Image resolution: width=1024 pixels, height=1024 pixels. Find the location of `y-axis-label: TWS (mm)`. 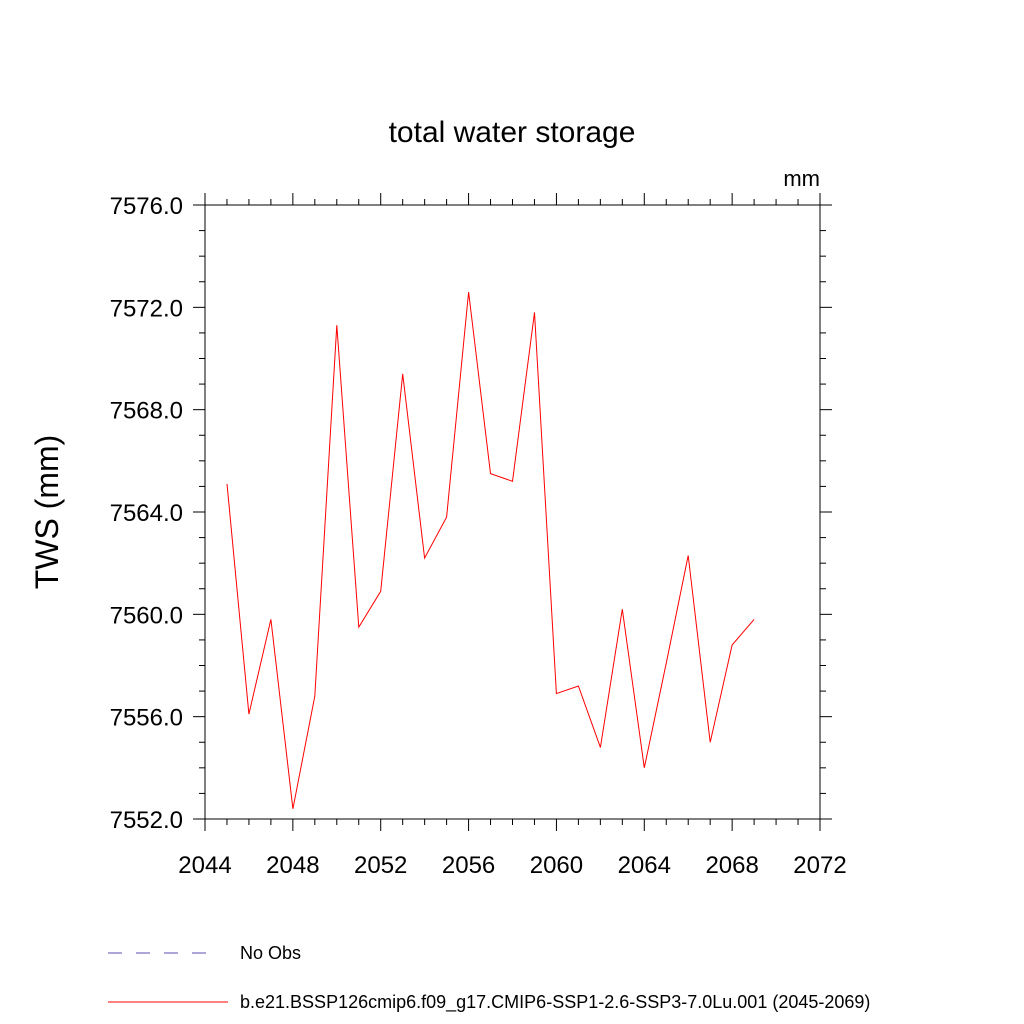

y-axis-label: TWS (mm) is located at coordinates (47, 512).